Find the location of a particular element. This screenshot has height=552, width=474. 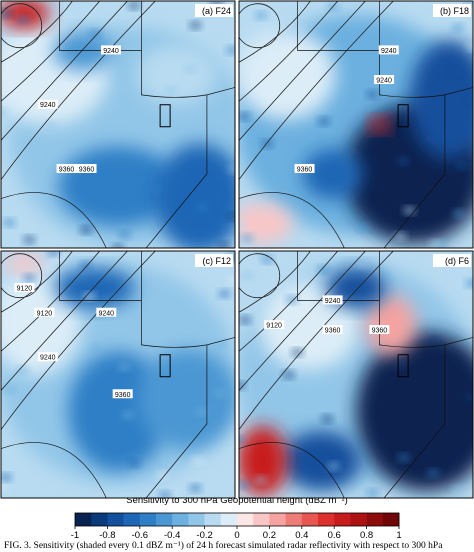

target-box is located at coordinates (403, 366).